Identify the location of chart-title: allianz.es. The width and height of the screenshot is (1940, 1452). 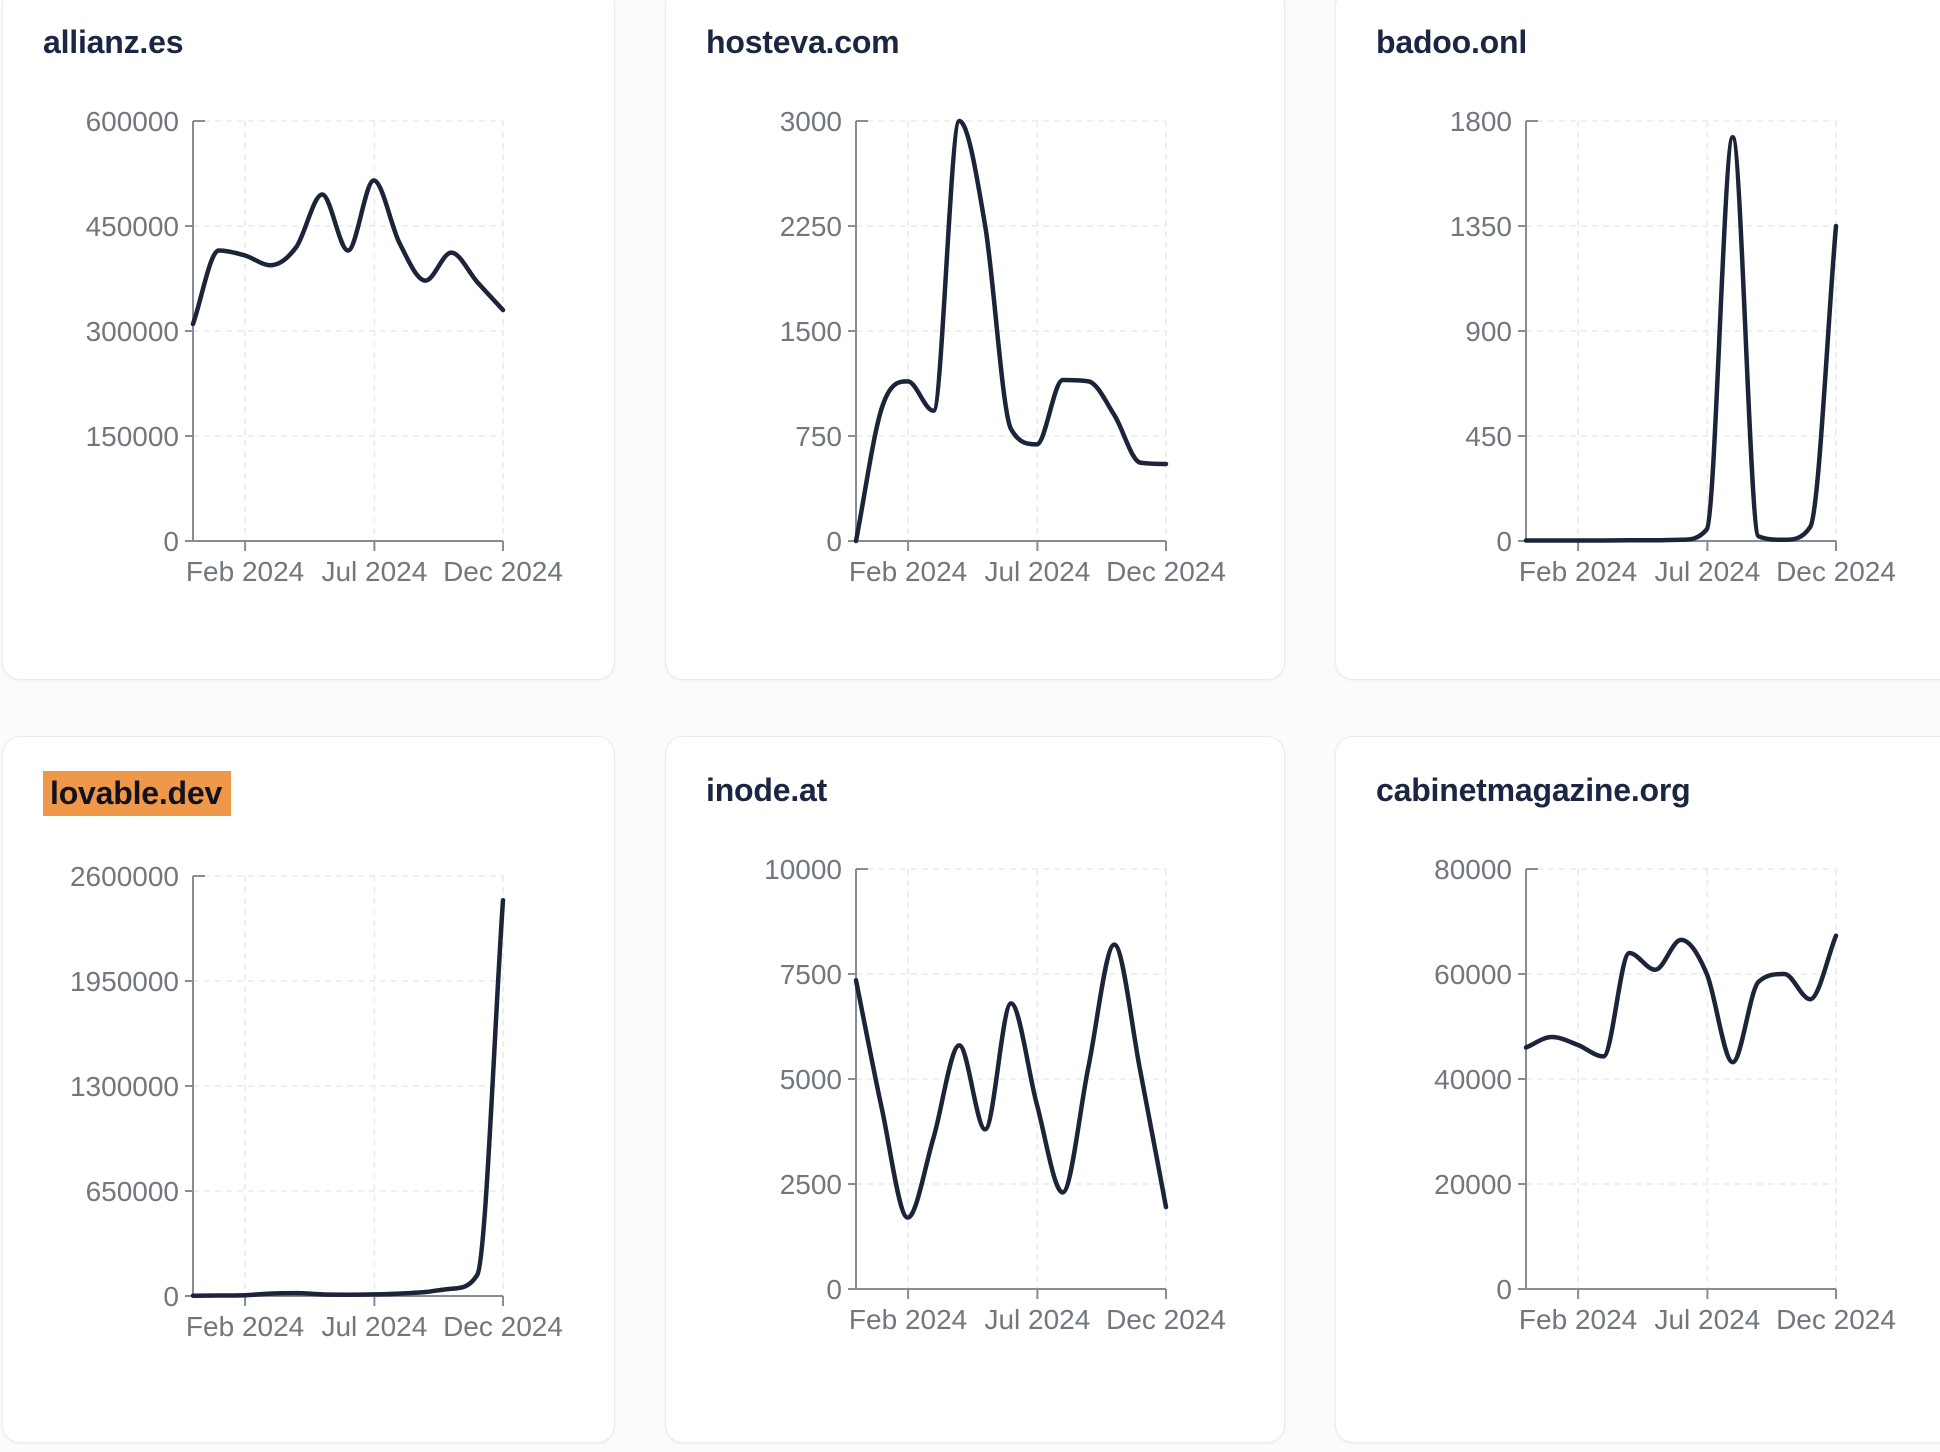
(113, 42).